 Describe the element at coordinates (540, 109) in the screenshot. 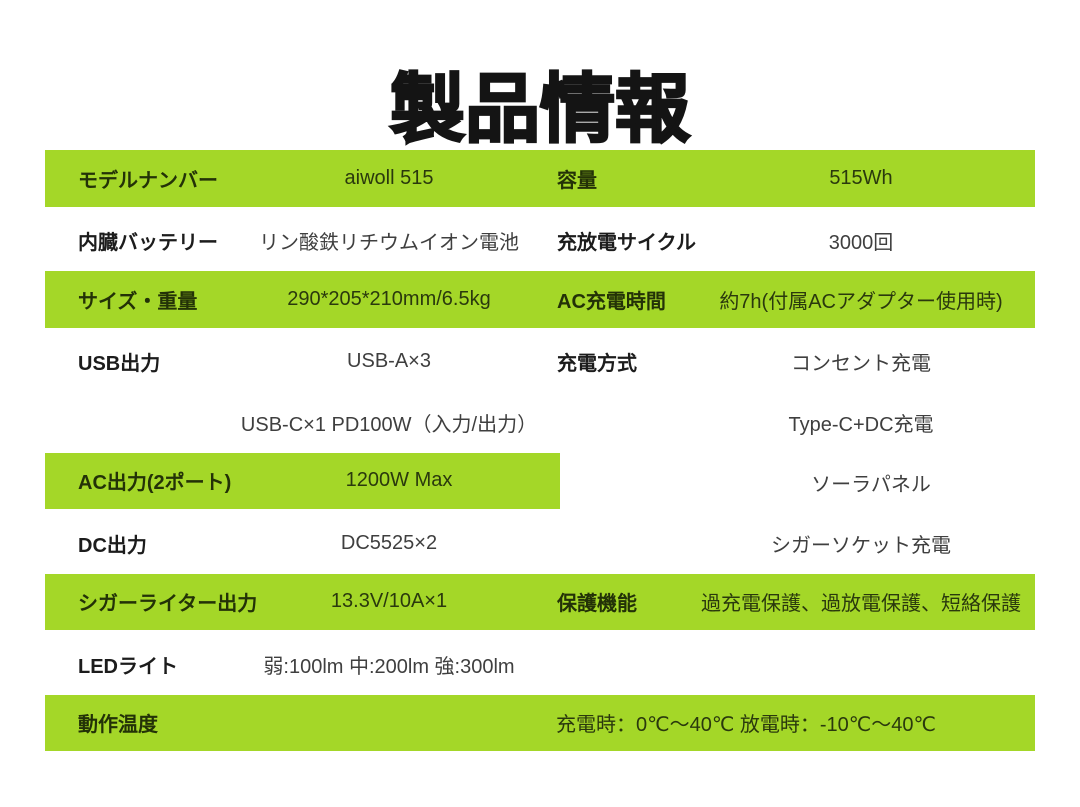

I see `page-title: 製品情報` at that location.